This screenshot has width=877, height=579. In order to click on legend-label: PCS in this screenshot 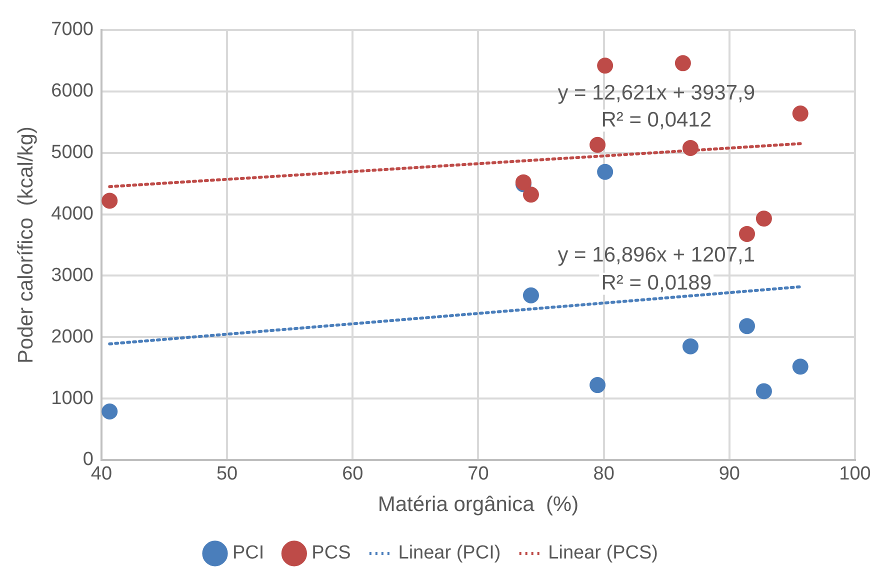, I will do `click(331, 553)`.